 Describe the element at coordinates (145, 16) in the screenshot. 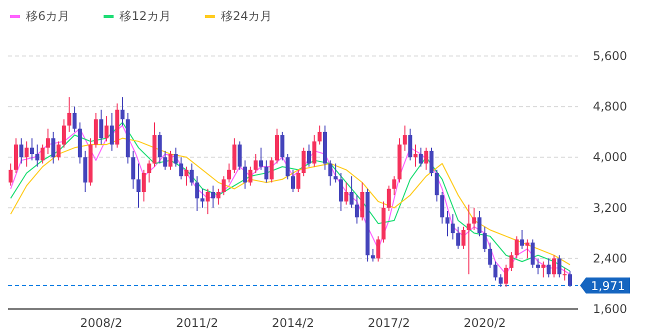

I see `legend-label: 移12カ月` at that location.